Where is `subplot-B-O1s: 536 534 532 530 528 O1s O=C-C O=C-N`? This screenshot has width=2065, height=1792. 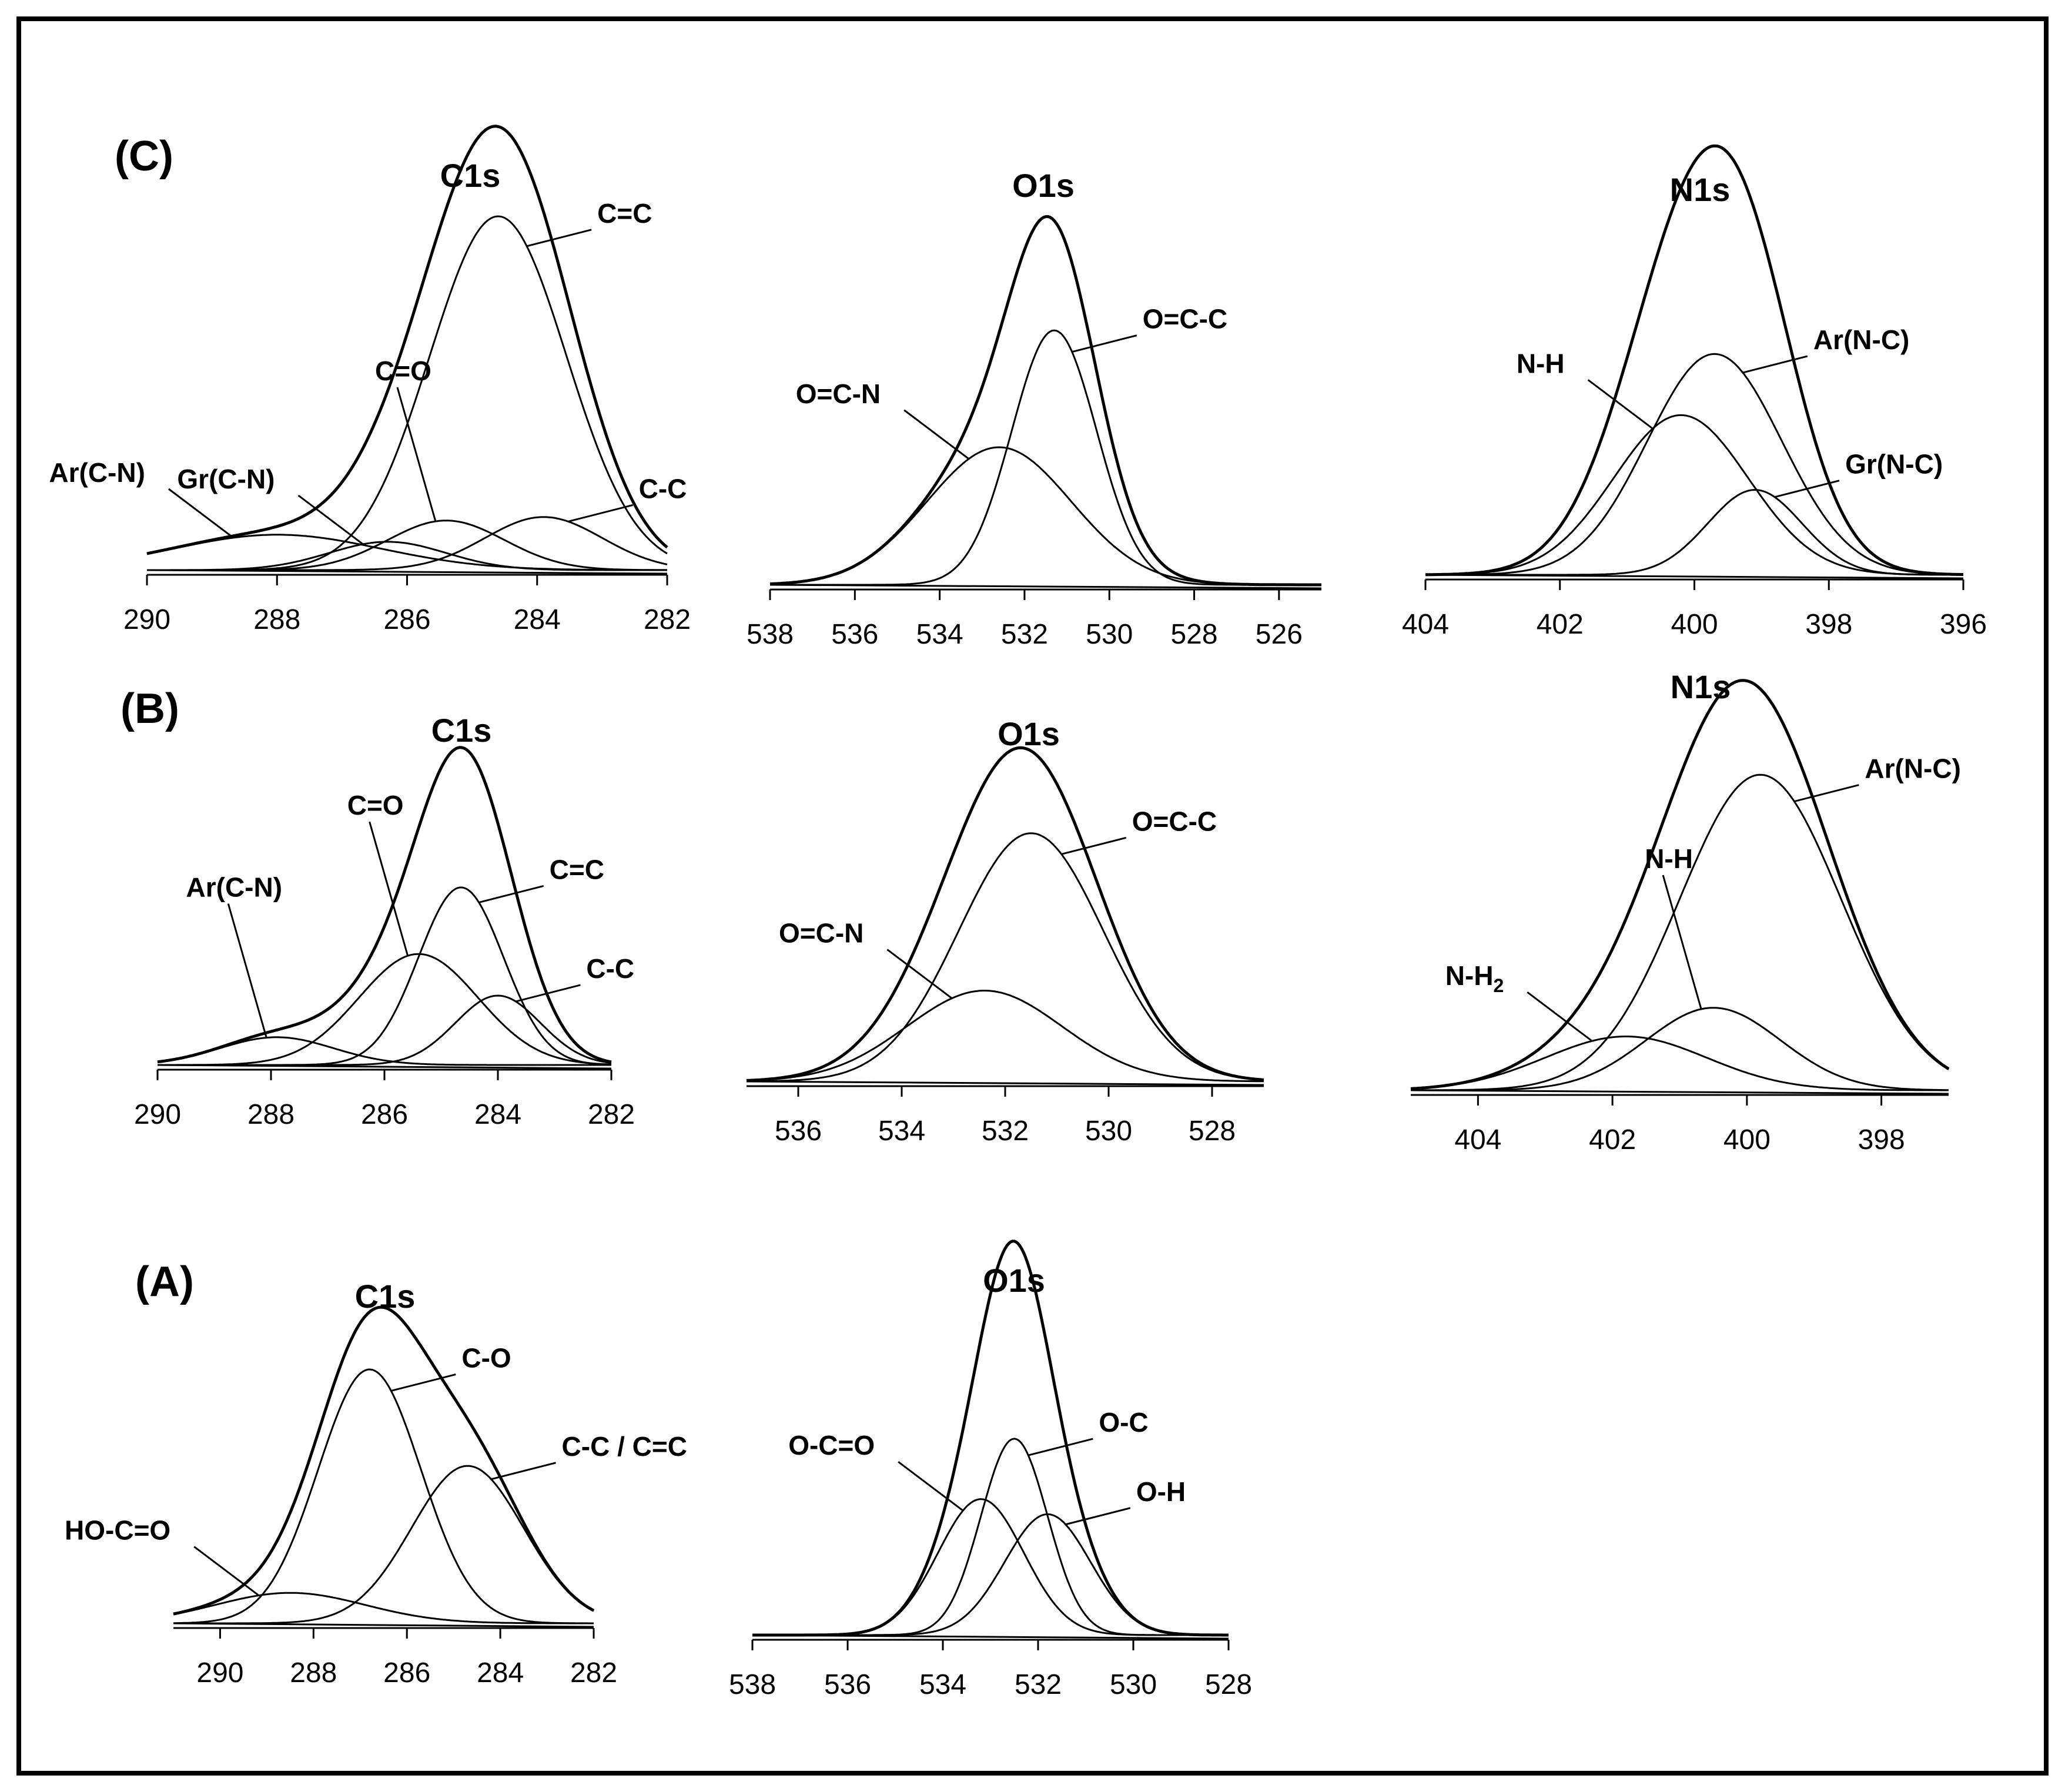 subplot-B-O1s: 536 534 532 530 528 O1s O=C-C O=C-N is located at coordinates (1005, 931).